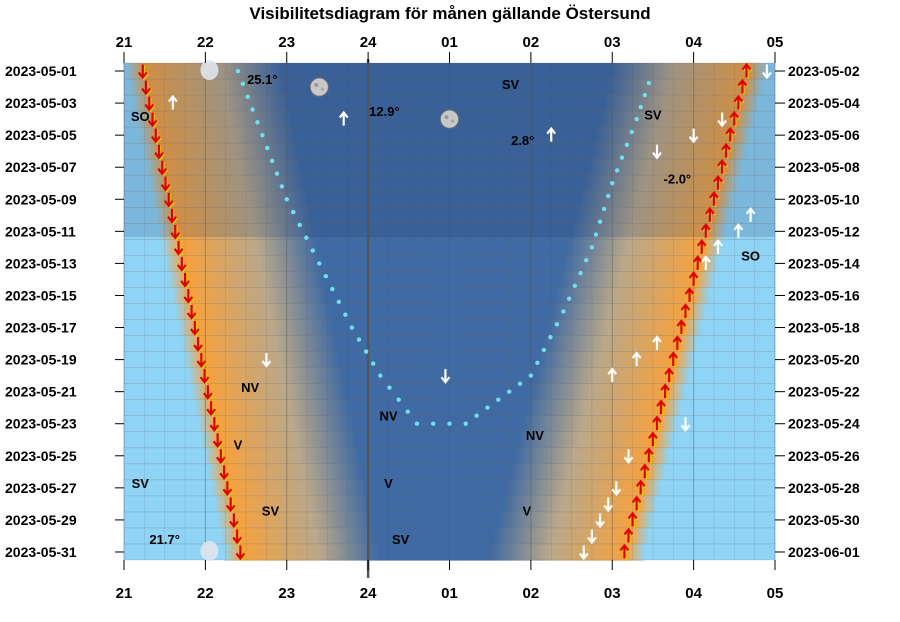 Image resolution: width=900 pixels, height=622 pixels. I want to click on hour-axis-top: 21 22 23 24 01 02 03 04 05, so click(449, 48).